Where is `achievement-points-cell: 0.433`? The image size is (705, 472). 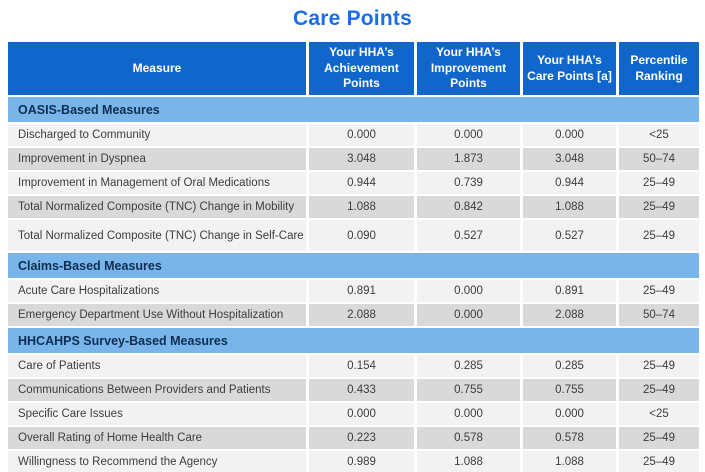 achievement-points-cell: 0.433 is located at coordinates (361, 390).